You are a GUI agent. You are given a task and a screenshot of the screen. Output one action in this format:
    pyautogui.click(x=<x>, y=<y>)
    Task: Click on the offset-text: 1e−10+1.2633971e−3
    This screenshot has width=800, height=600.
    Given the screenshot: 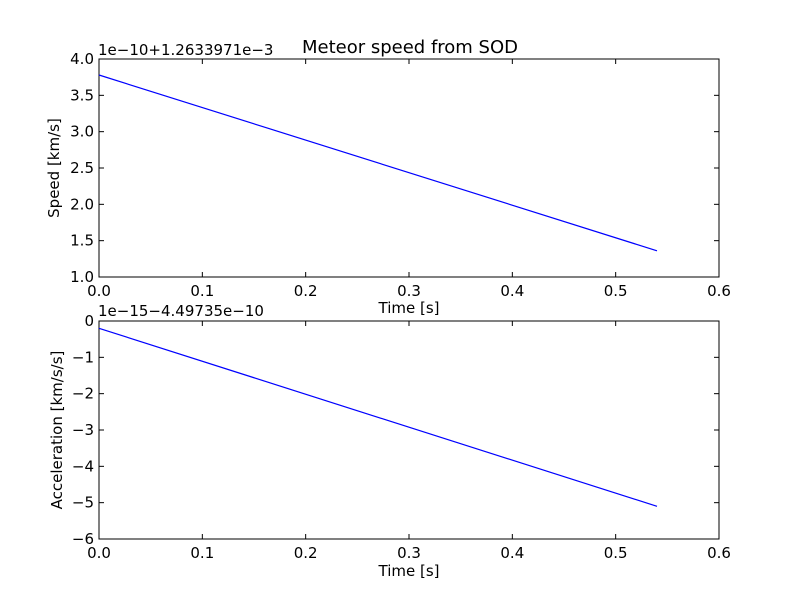 What is the action you would take?
    pyautogui.click(x=185, y=50)
    